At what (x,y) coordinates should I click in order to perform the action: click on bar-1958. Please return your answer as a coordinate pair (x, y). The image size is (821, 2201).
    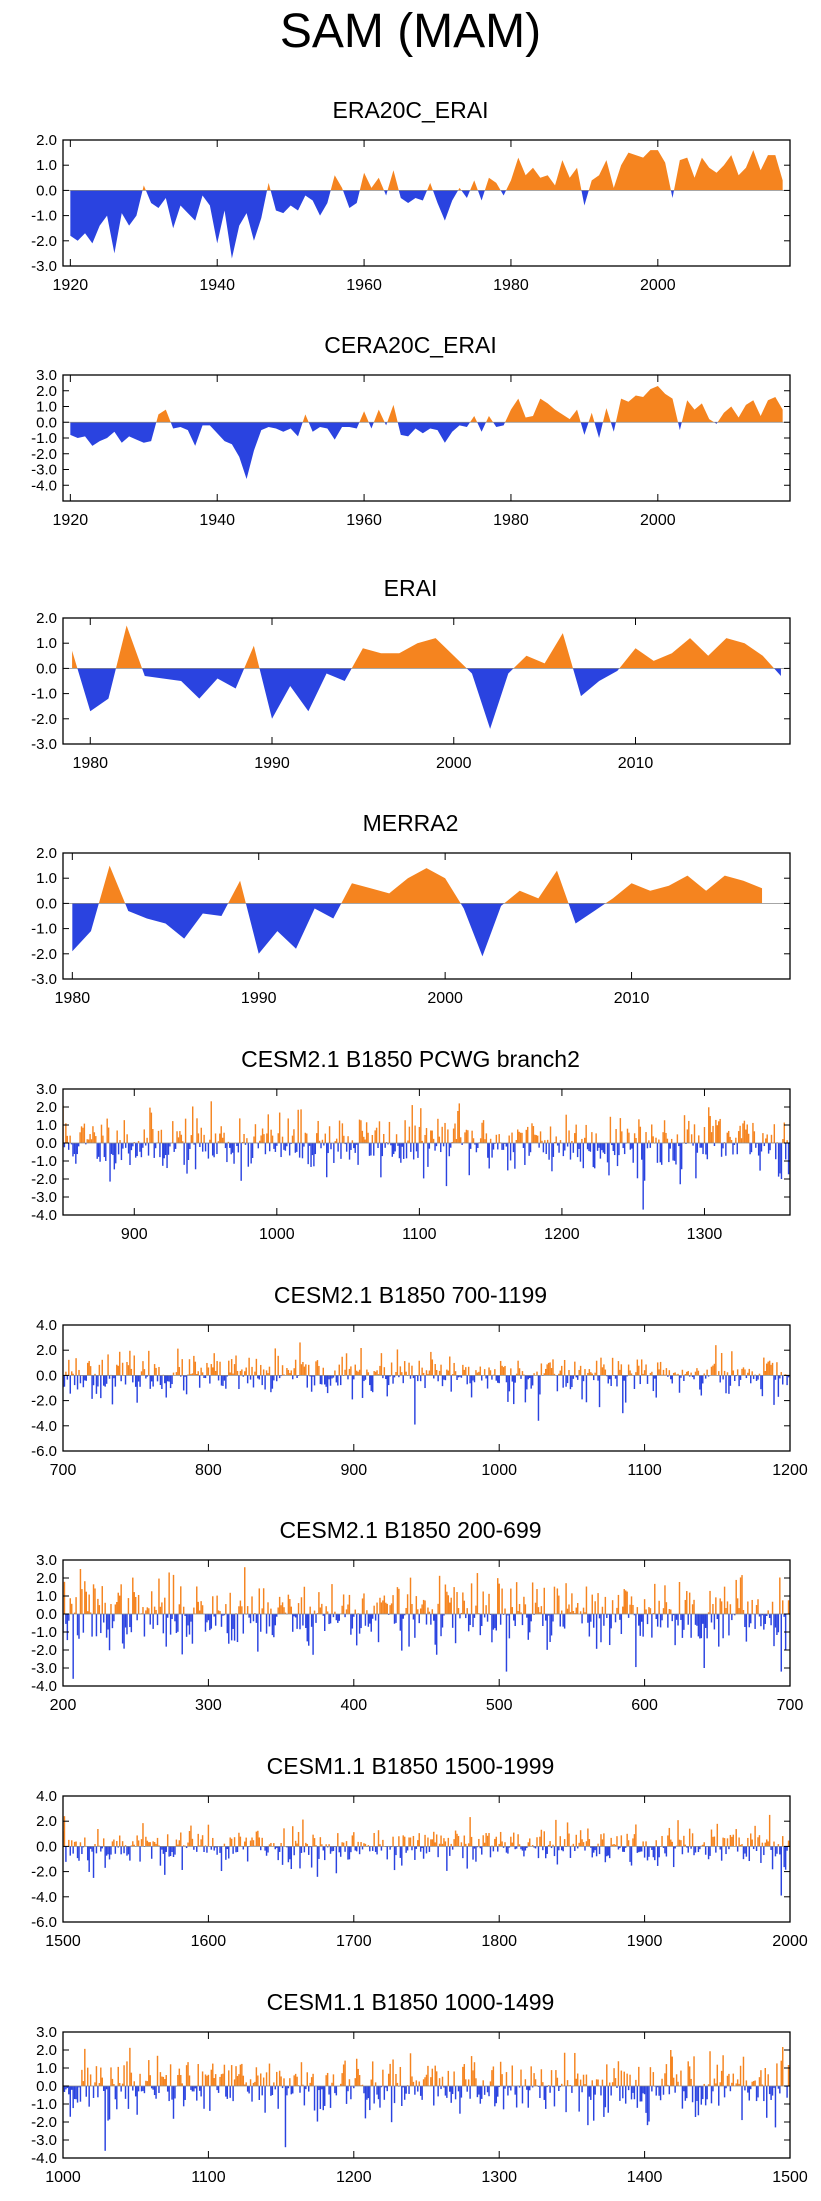
    Looking at the image, I should click on (729, 1848).